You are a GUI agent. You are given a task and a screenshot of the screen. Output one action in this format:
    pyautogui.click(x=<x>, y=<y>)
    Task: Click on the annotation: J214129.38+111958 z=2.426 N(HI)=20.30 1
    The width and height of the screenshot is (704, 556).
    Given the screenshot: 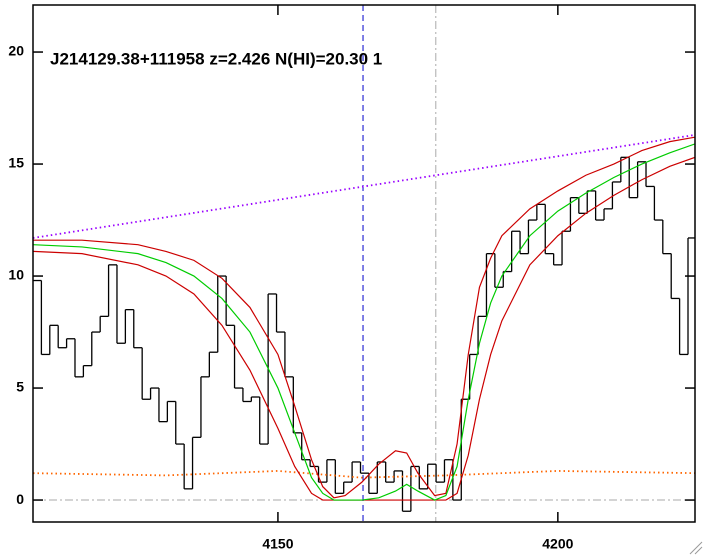 What is the action you would take?
    pyautogui.click(x=216, y=58)
    